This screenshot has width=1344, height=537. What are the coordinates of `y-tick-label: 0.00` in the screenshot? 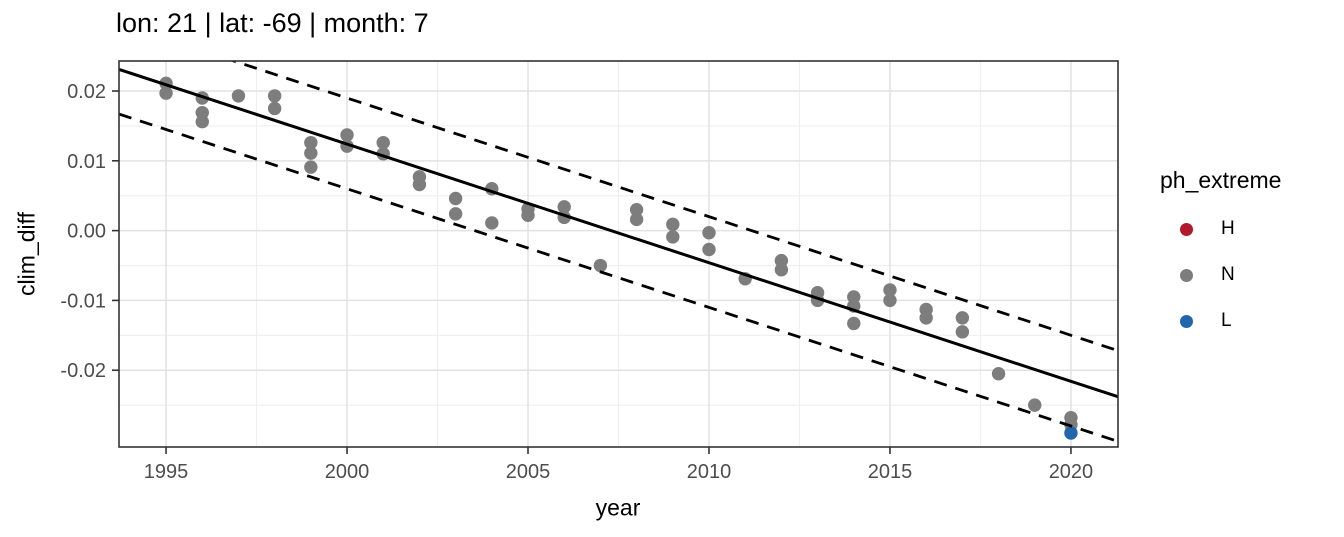 It's located at (86, 232).